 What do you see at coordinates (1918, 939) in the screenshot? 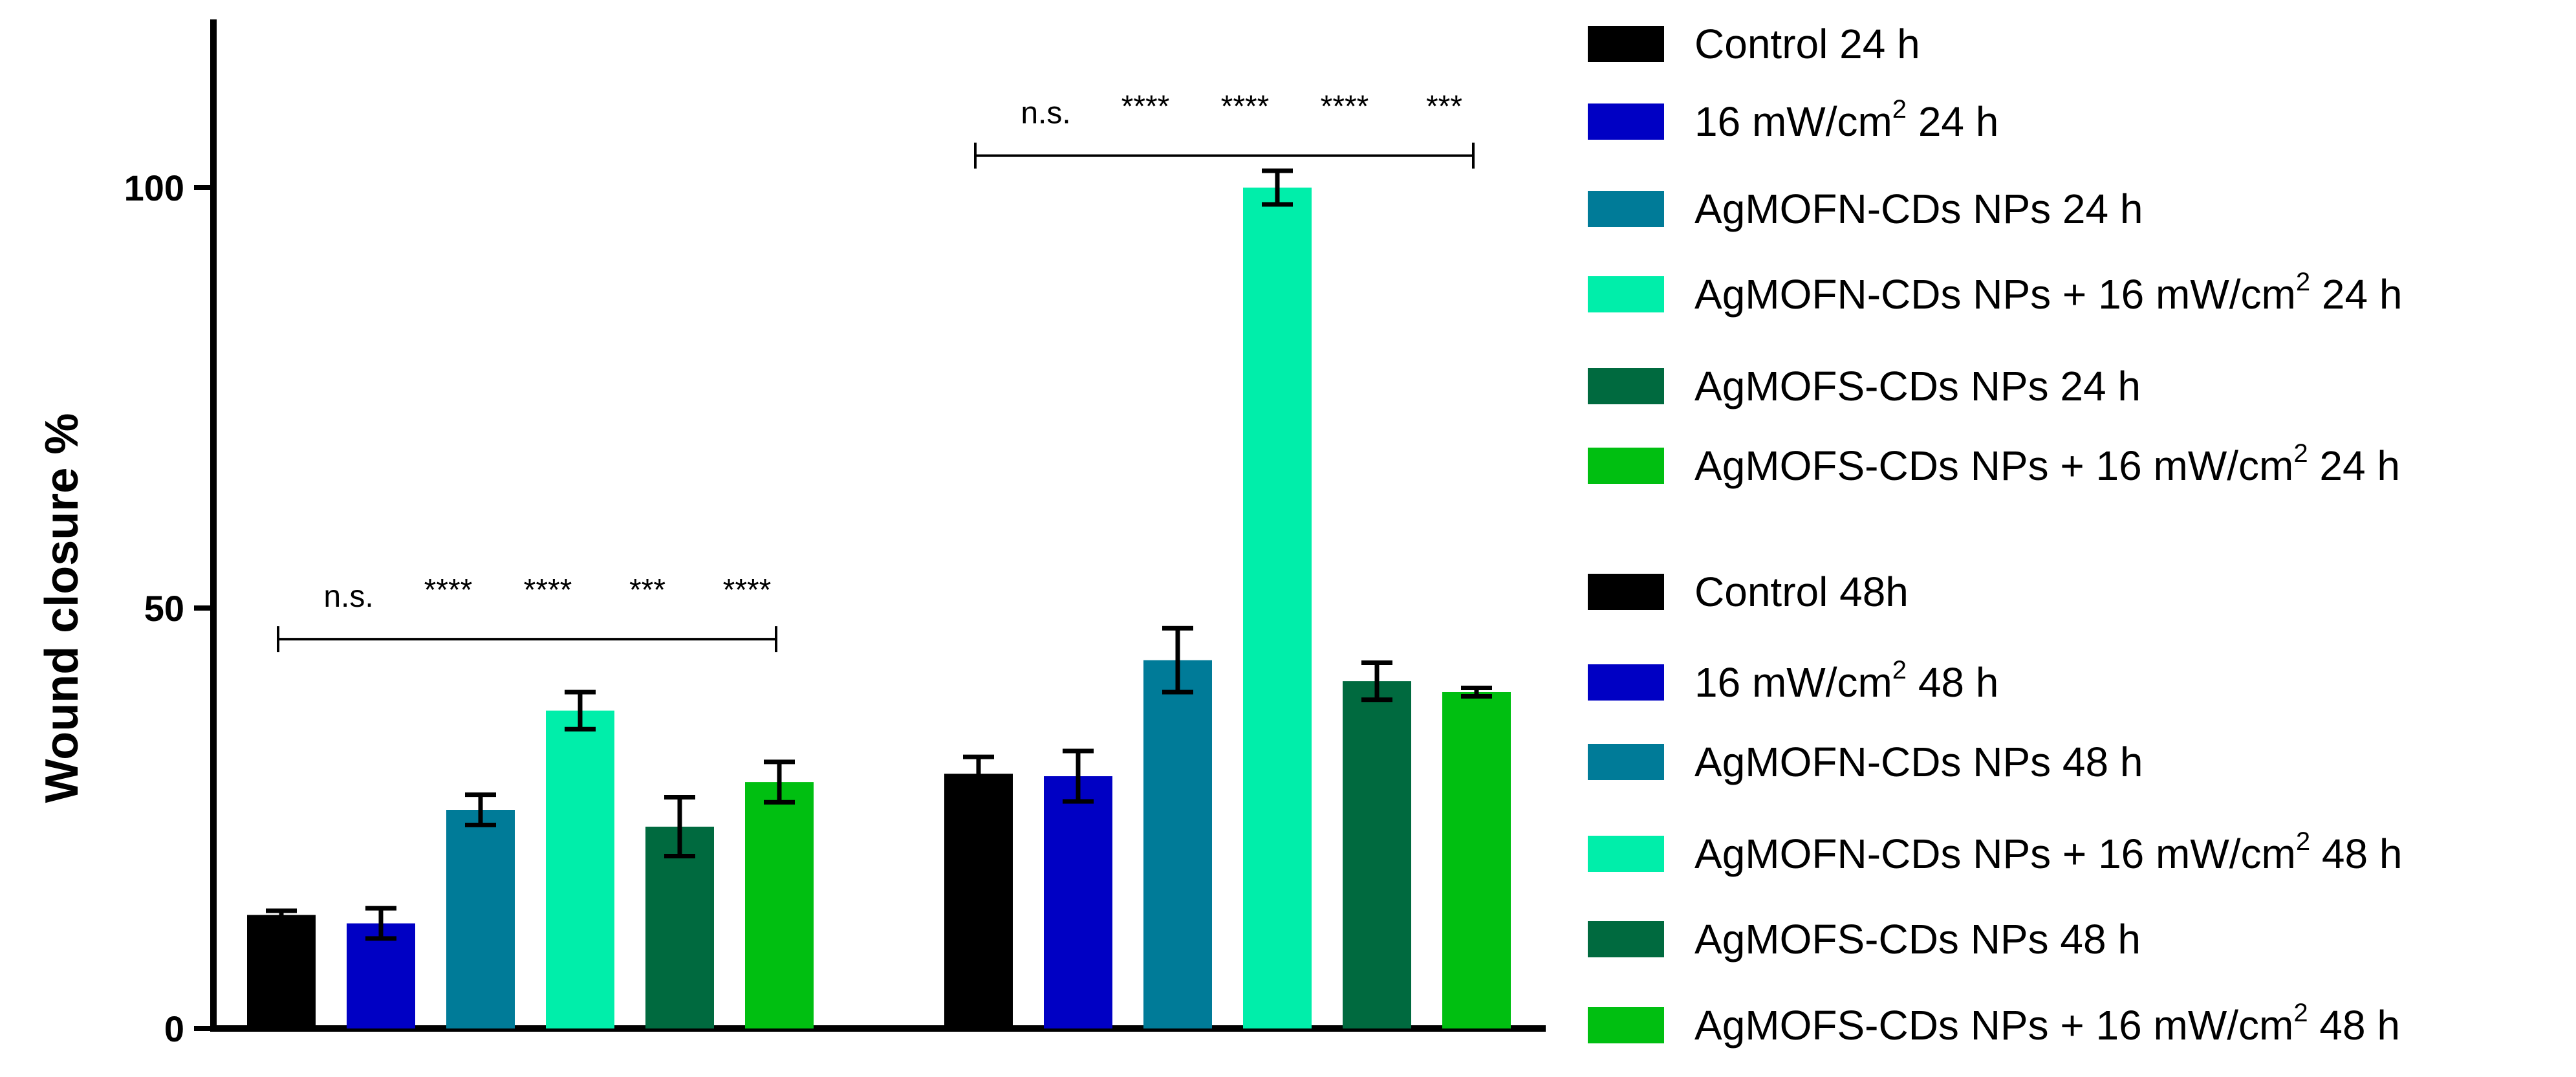
I see `legend-label: AgMOFS-CDs NPs 48 h` at bounding box center [1918, 939].